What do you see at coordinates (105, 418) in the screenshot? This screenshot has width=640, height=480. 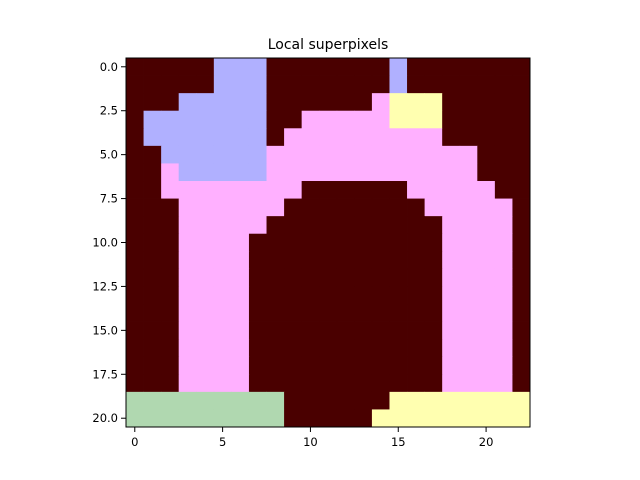 I see `y-tick-label: 20.0` at bounding box center [105, 418].